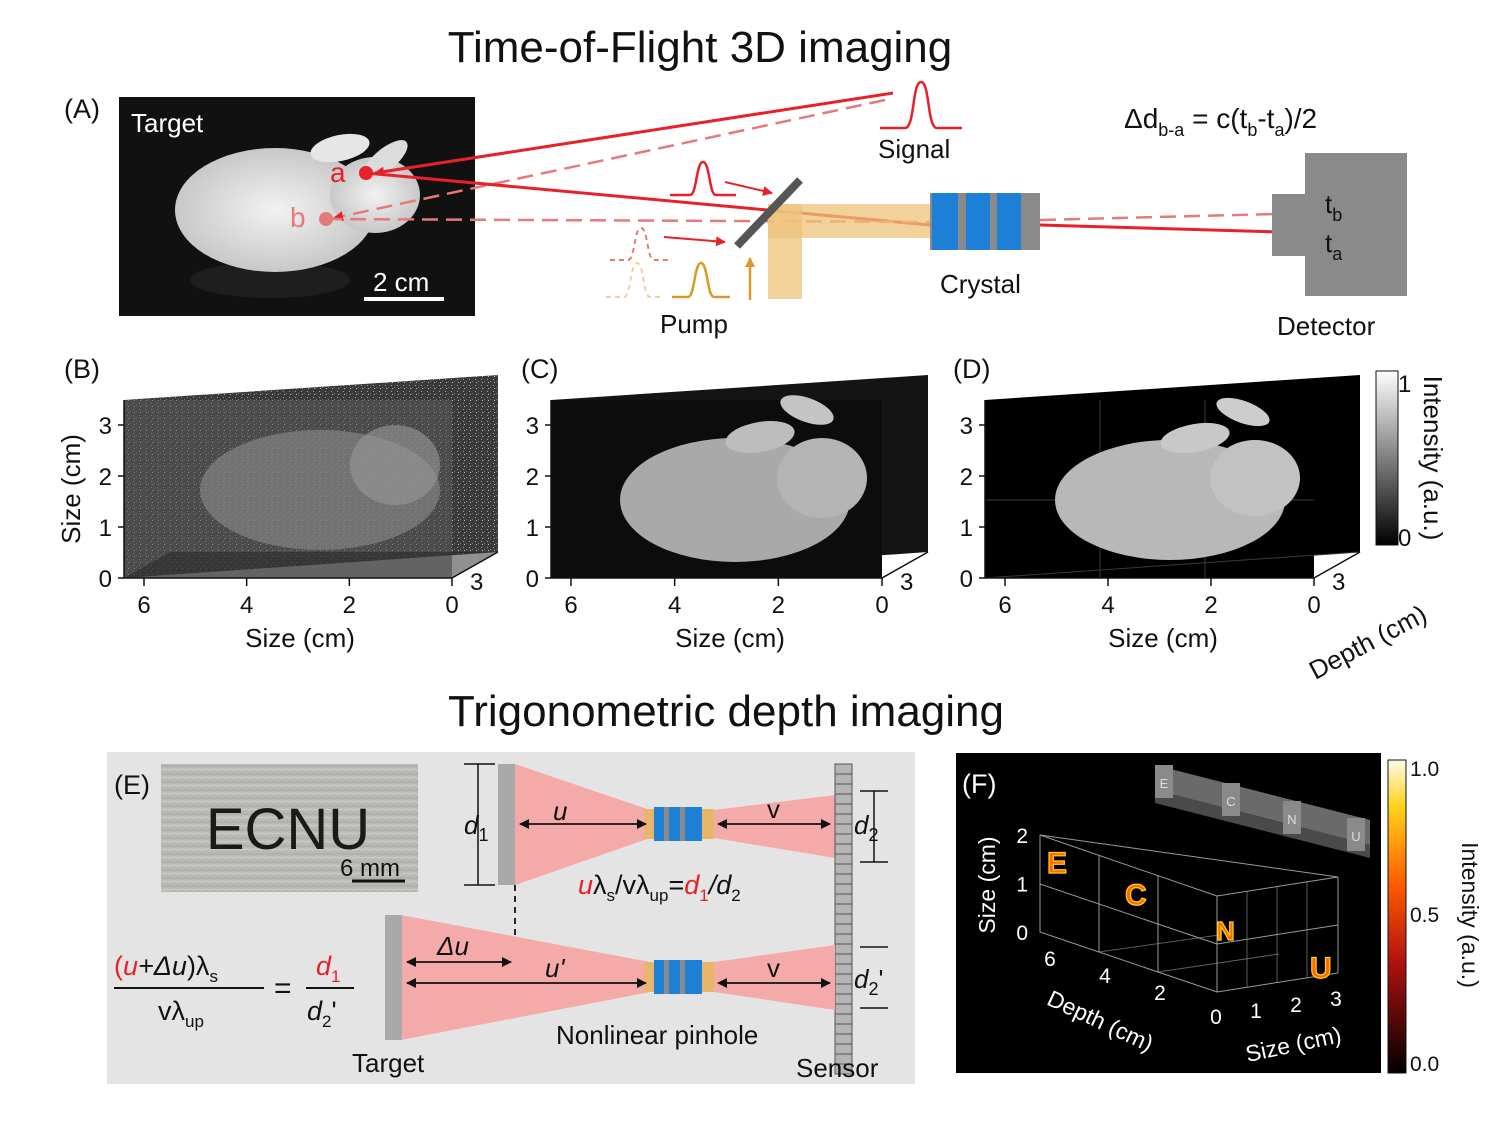  What do you see at coordinates (167, 123) in the screenshot?
I see `target-label: Target` at bounding box center [167, 123].